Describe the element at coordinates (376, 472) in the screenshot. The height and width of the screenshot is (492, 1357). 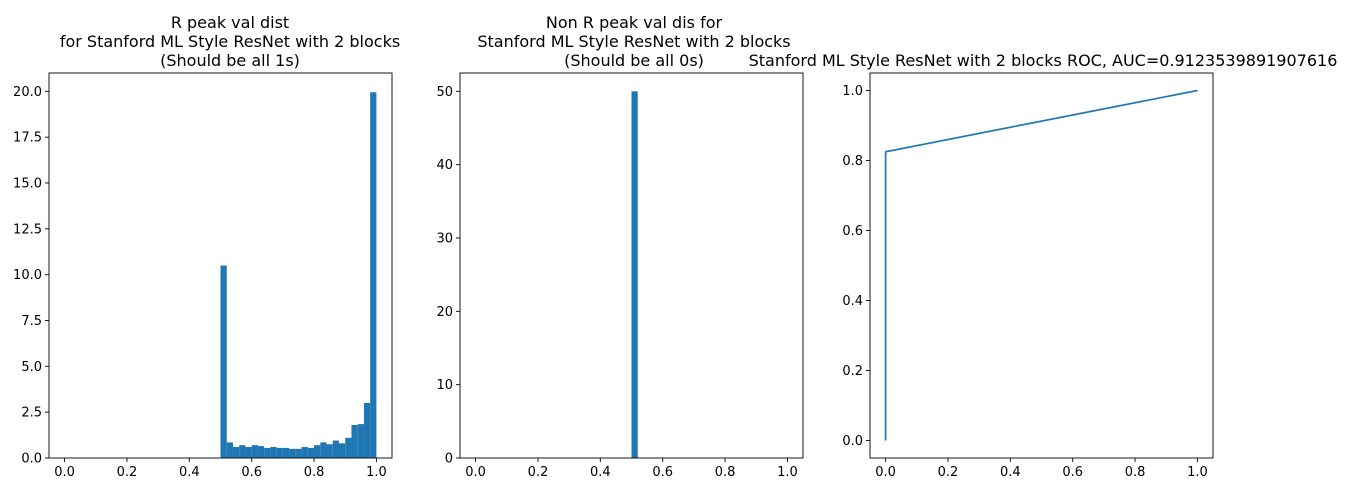
I see `chart-1-xtick-label-6: 1.0` at that location.